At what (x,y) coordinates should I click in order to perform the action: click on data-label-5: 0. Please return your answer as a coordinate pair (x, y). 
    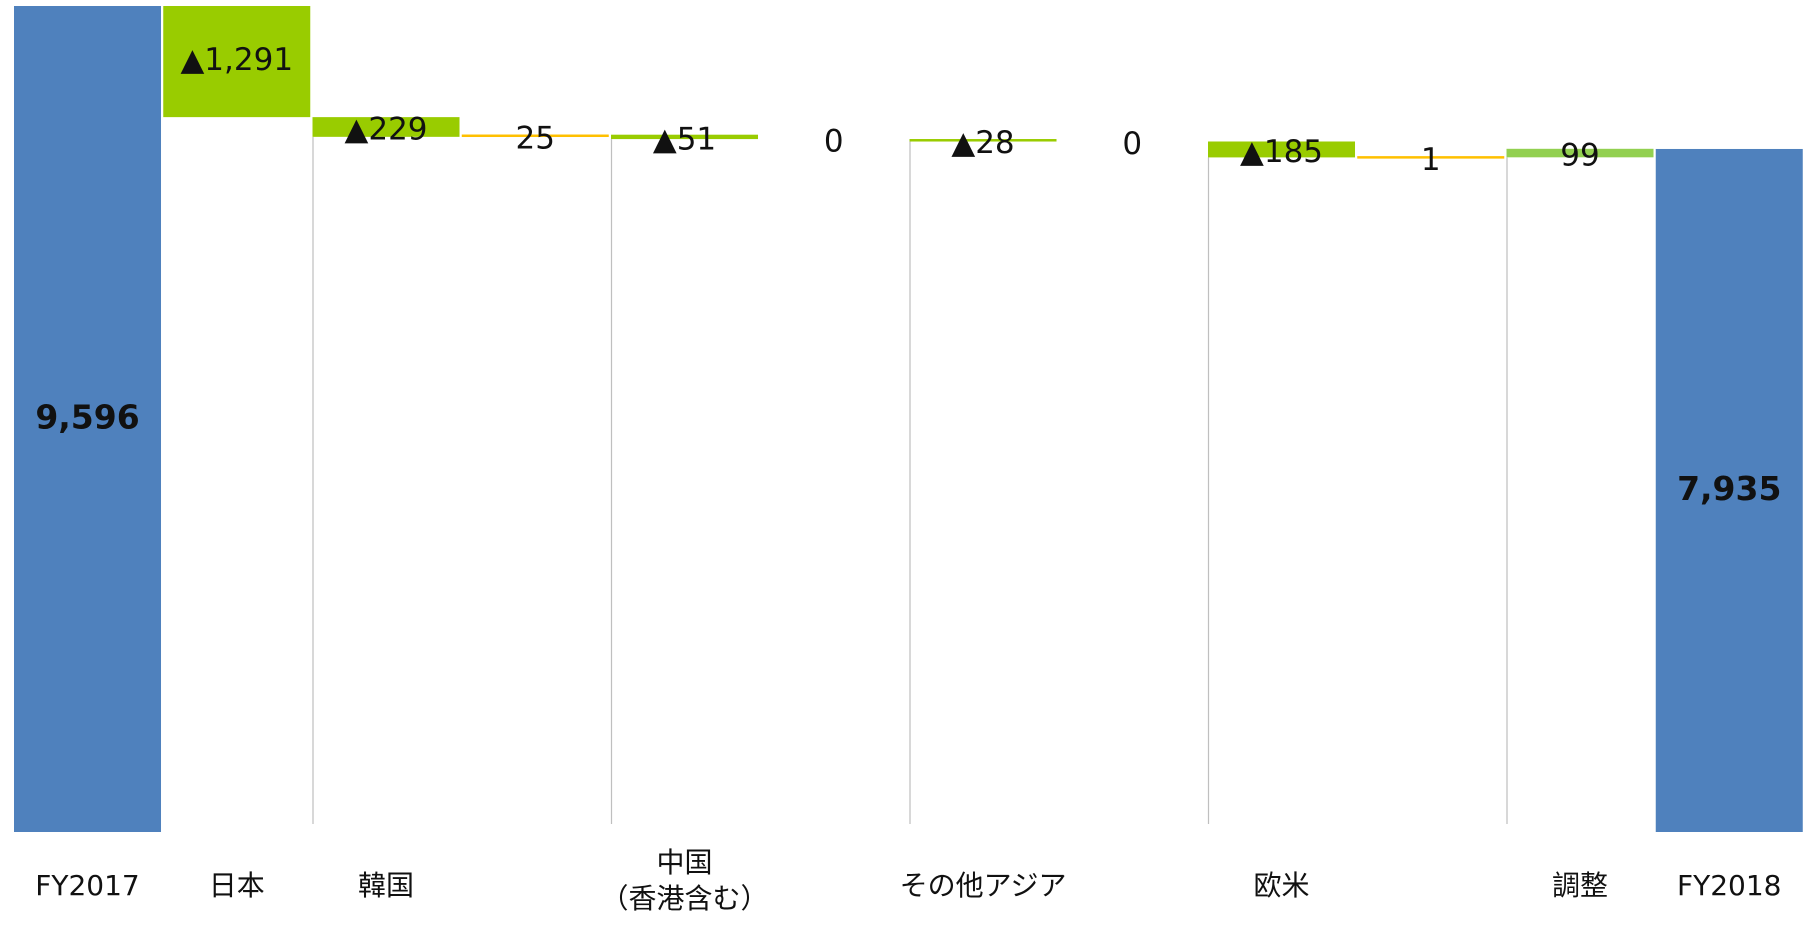
    Looking at the image, I should click on (834, 142).